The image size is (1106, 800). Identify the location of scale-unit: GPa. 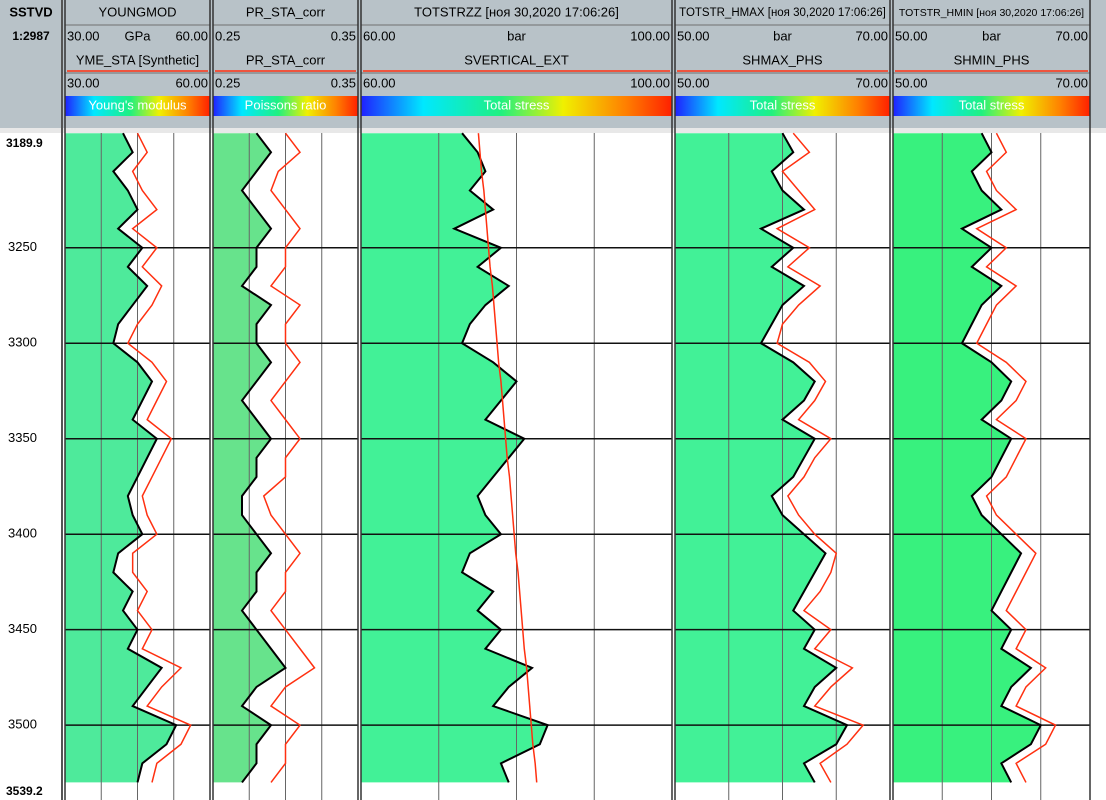
(137, 35).